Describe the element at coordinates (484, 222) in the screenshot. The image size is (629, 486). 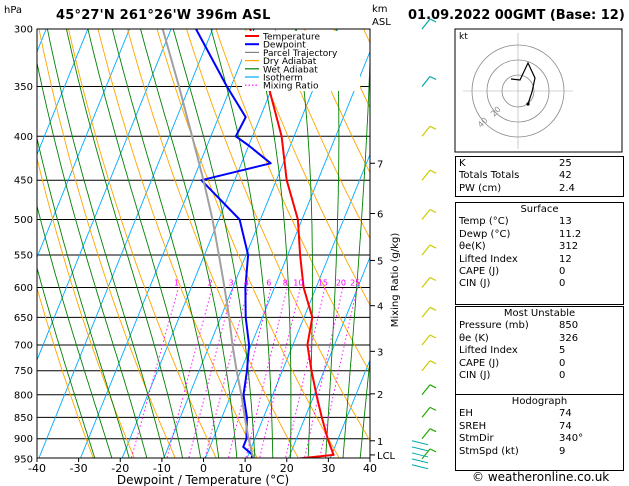
I see `row-label: Temp (°C)` at that location.